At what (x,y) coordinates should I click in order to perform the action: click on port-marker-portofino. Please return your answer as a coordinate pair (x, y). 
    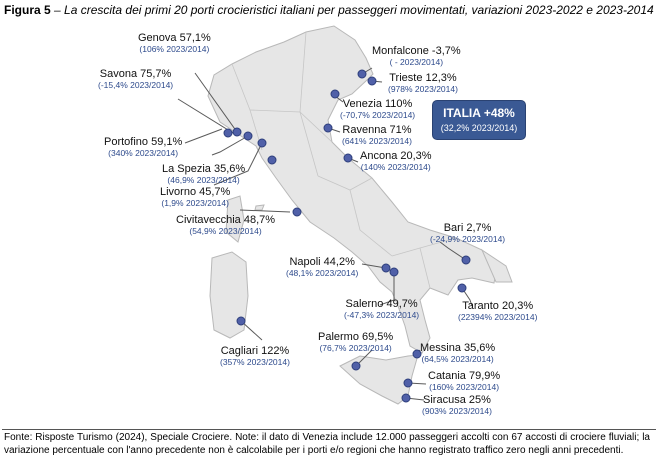
    Looking at the image, I should click on (248, 136).